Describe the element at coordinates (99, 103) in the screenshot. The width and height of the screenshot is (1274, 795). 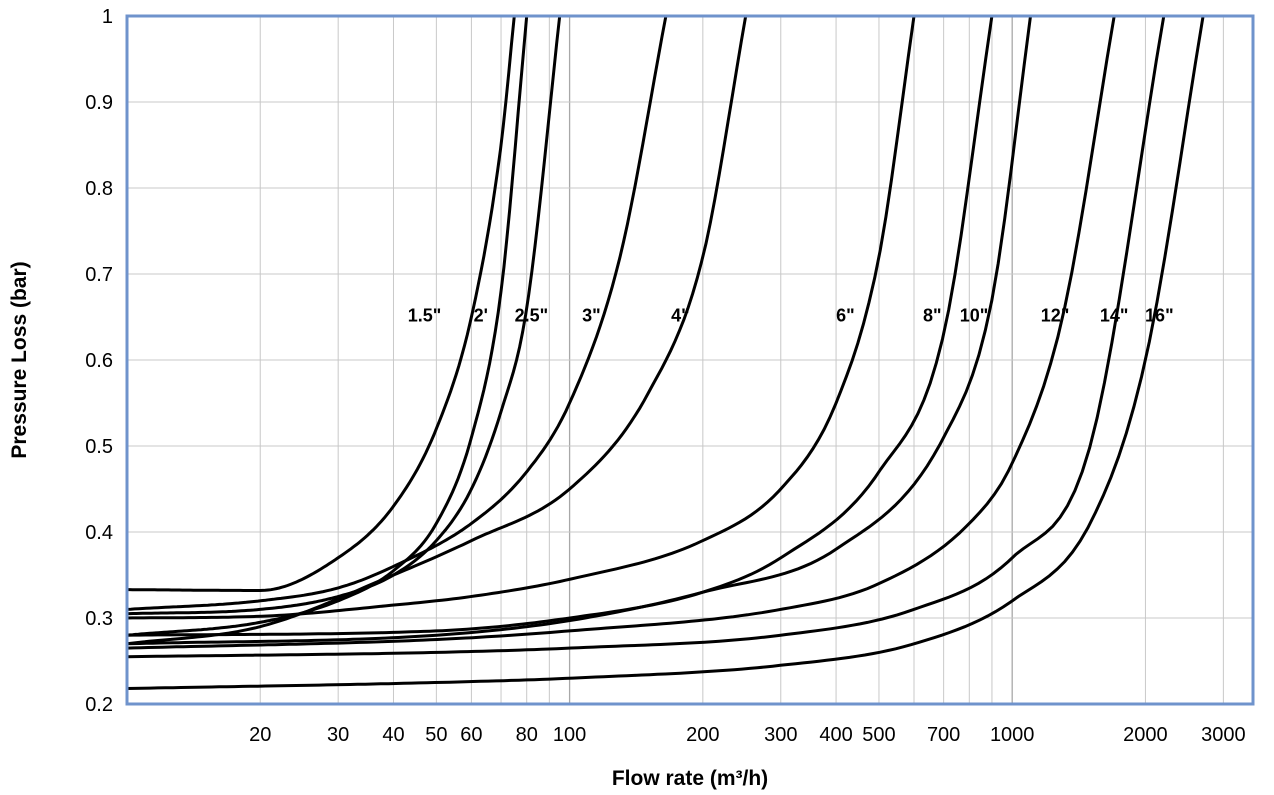
I see `y-tick-label: 0.9` at that location.